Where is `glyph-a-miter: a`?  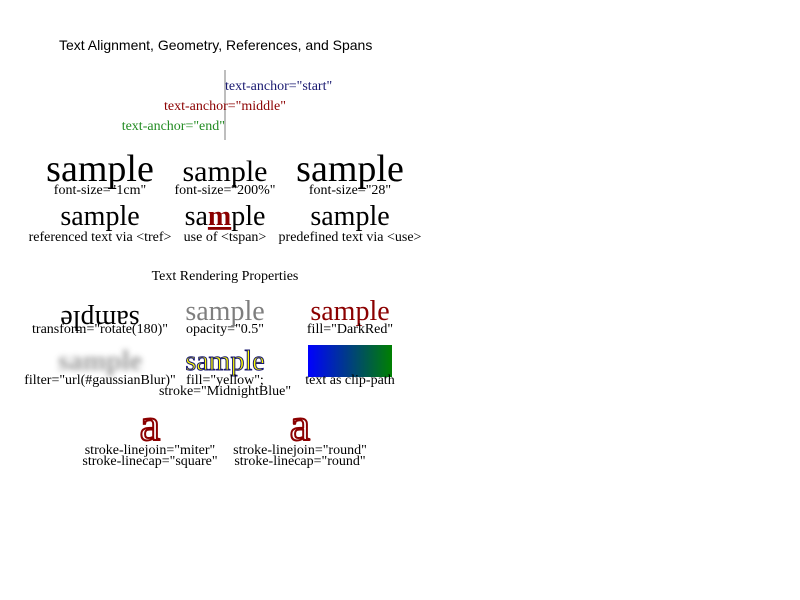 glyph-a-miter: a is located at coordinates (150, 424).